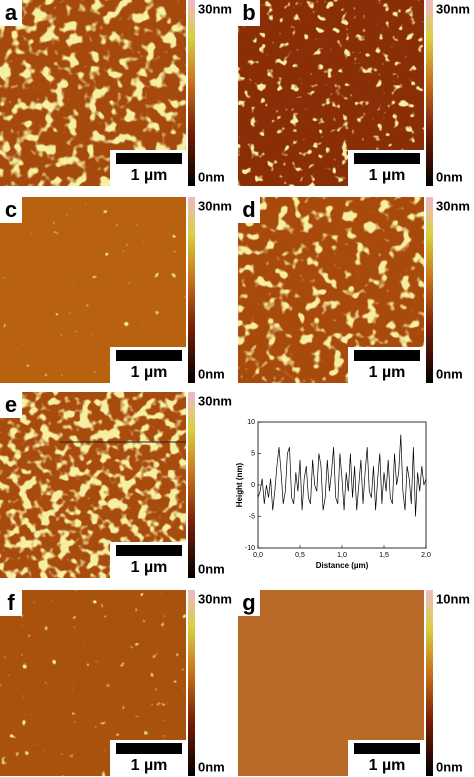 The height and width of the screenshot is (777, 474). I want to click on x-tick-label: 2,0, so click(426, 555).